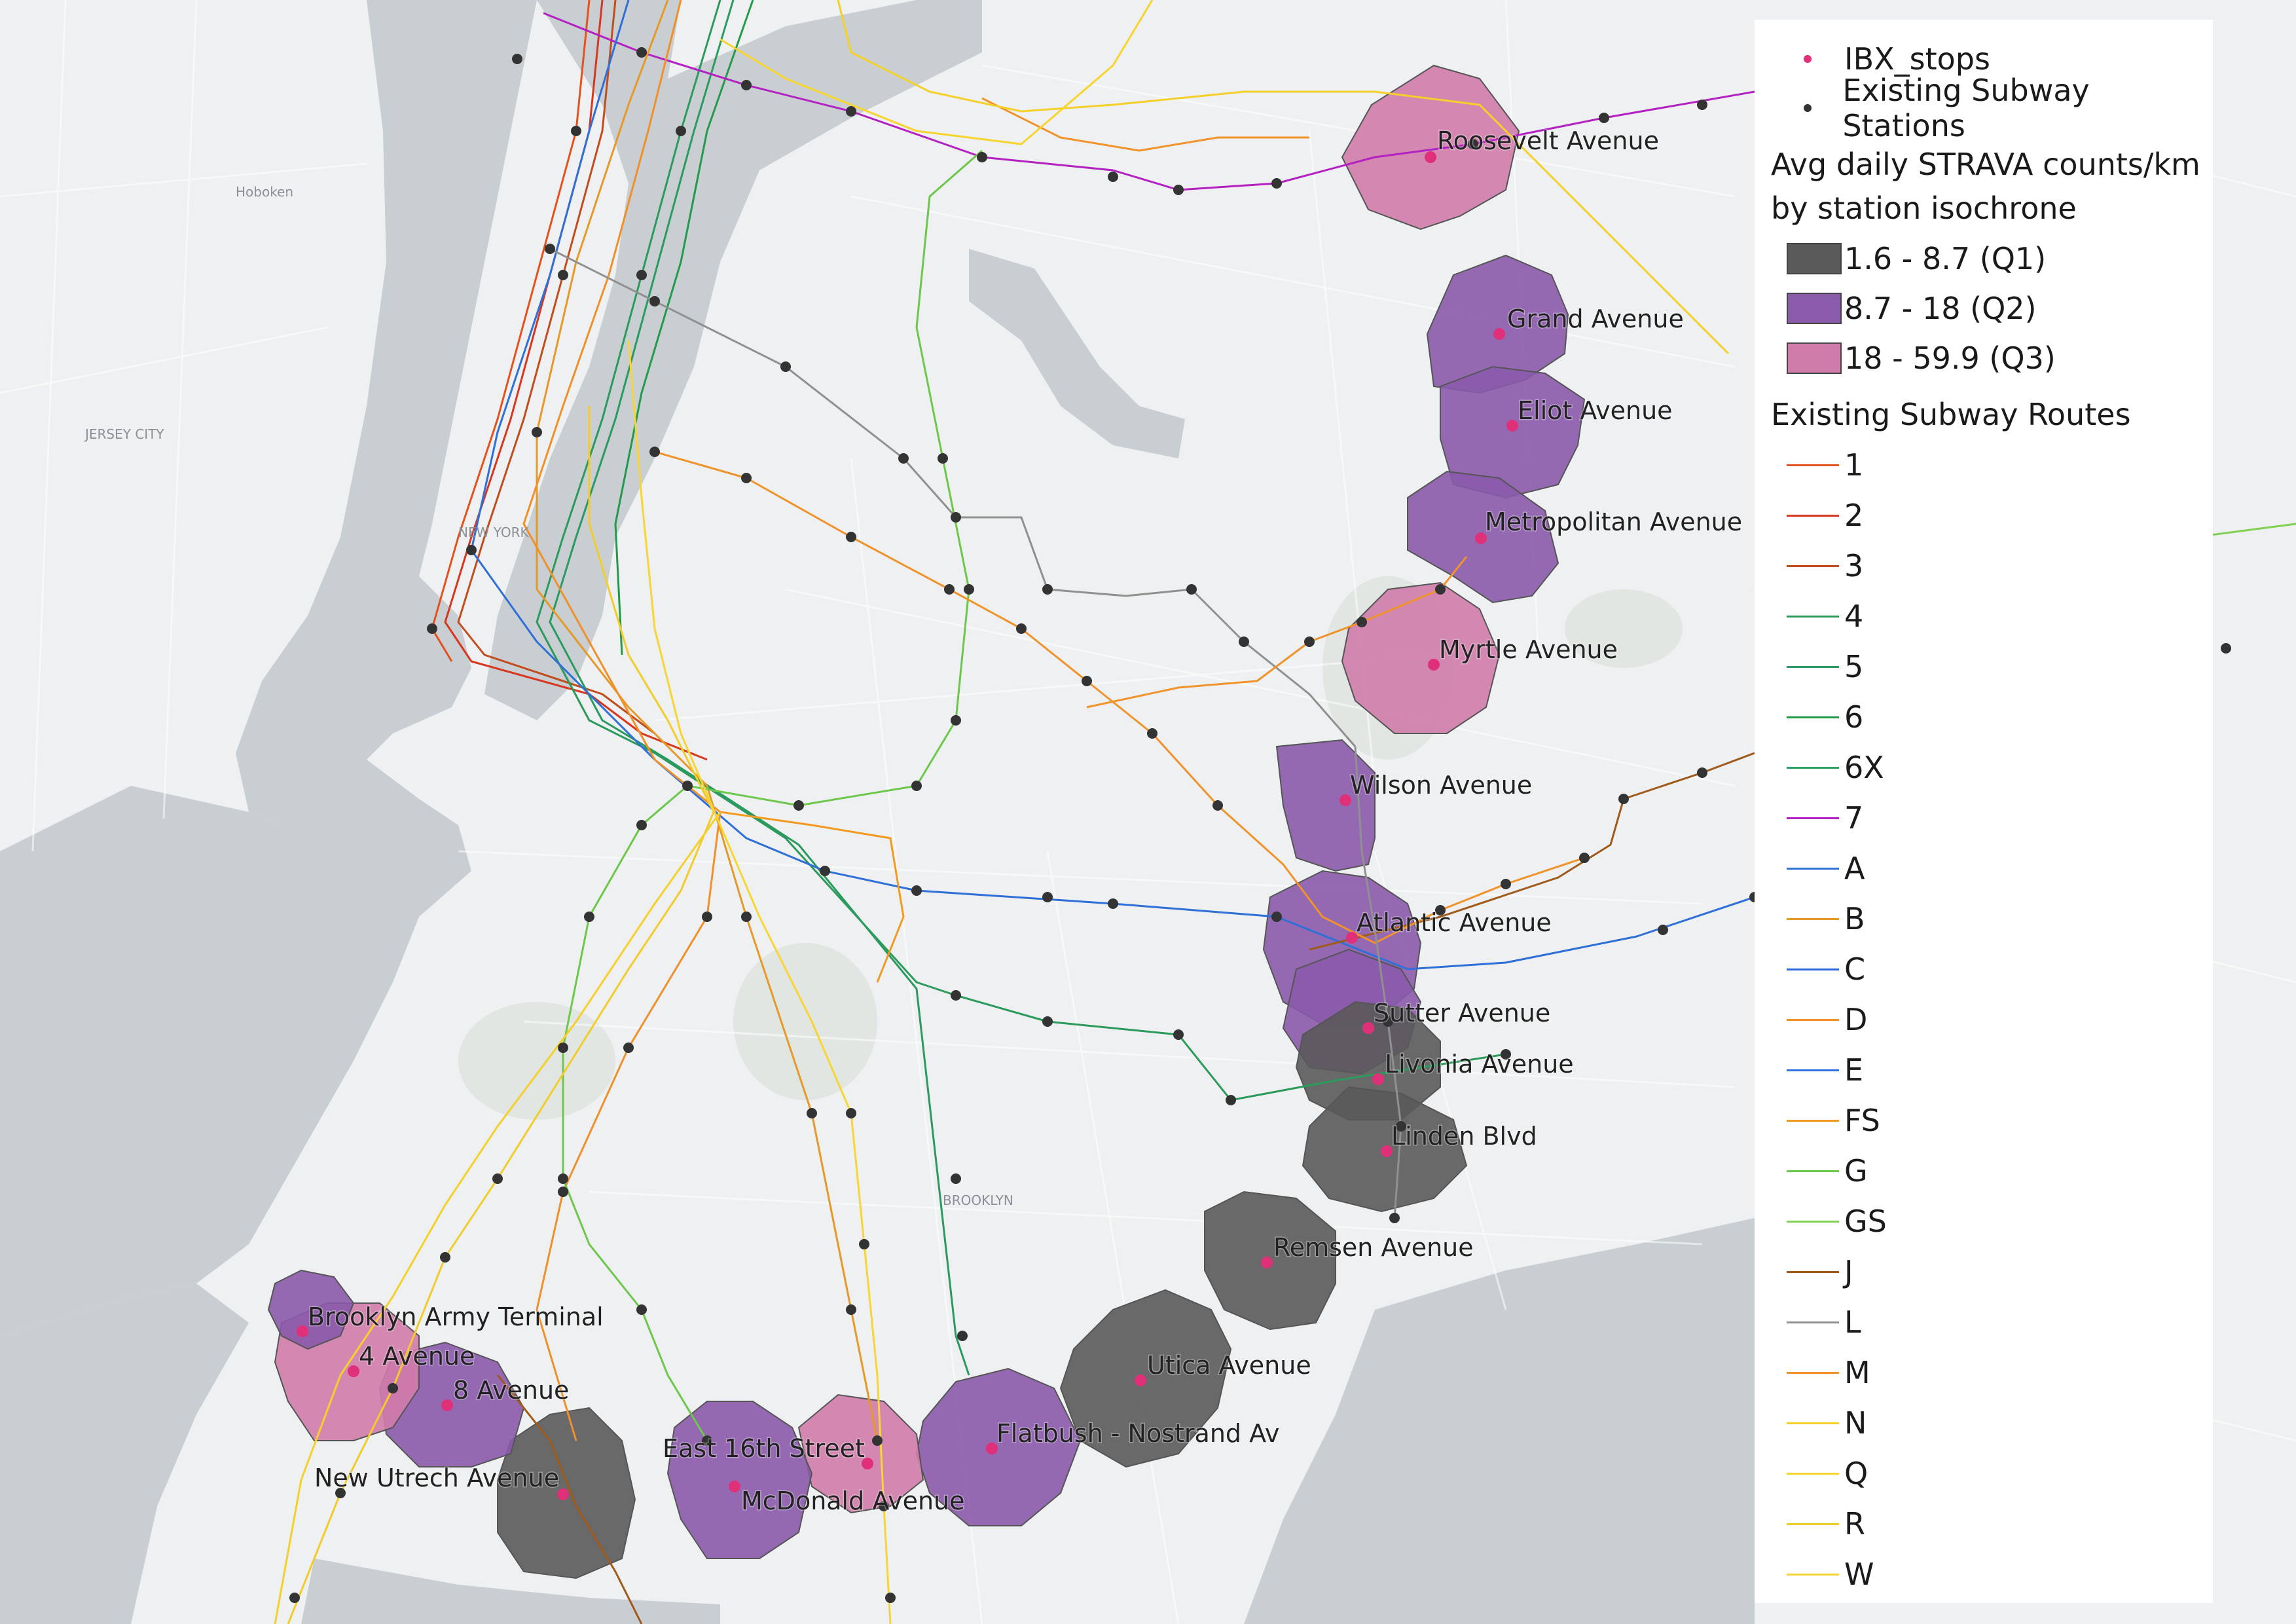 This screenshot has width=2296, height=1624. What do you see at coordinates (1595, 318) in the screenshot?
I see `label-grand-avenue: Grand Avenue` at bounding box center [1595, 318].